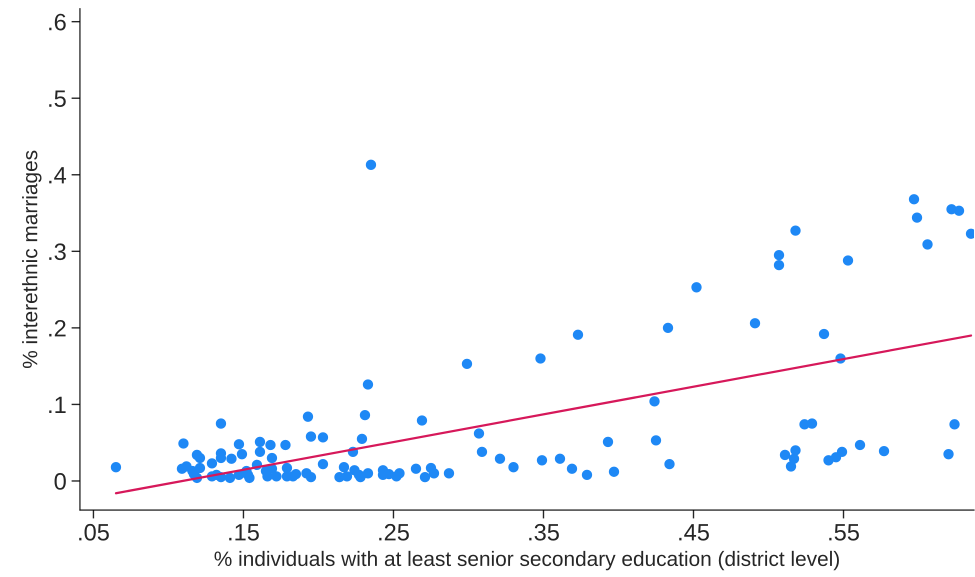 This screenshot has width=975, height=577. I want to click on y-tick-label: 0, so click(60, 481).